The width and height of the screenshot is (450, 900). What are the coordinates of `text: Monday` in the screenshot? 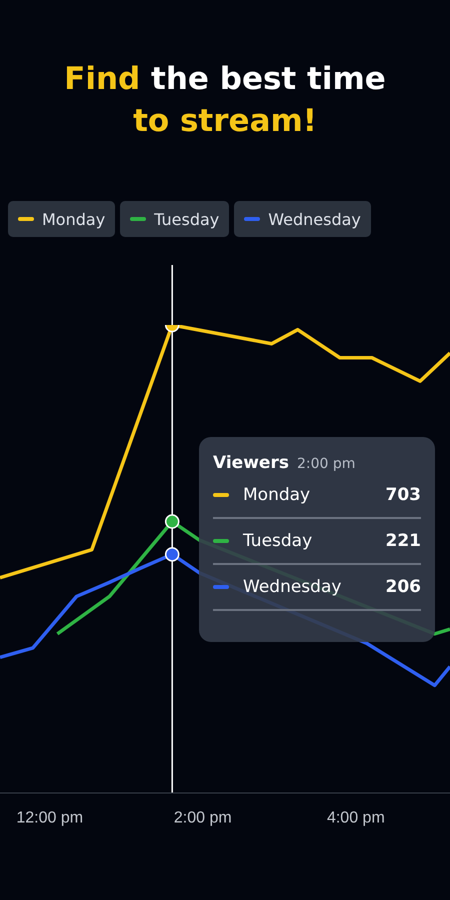 It's located at (74, 219).